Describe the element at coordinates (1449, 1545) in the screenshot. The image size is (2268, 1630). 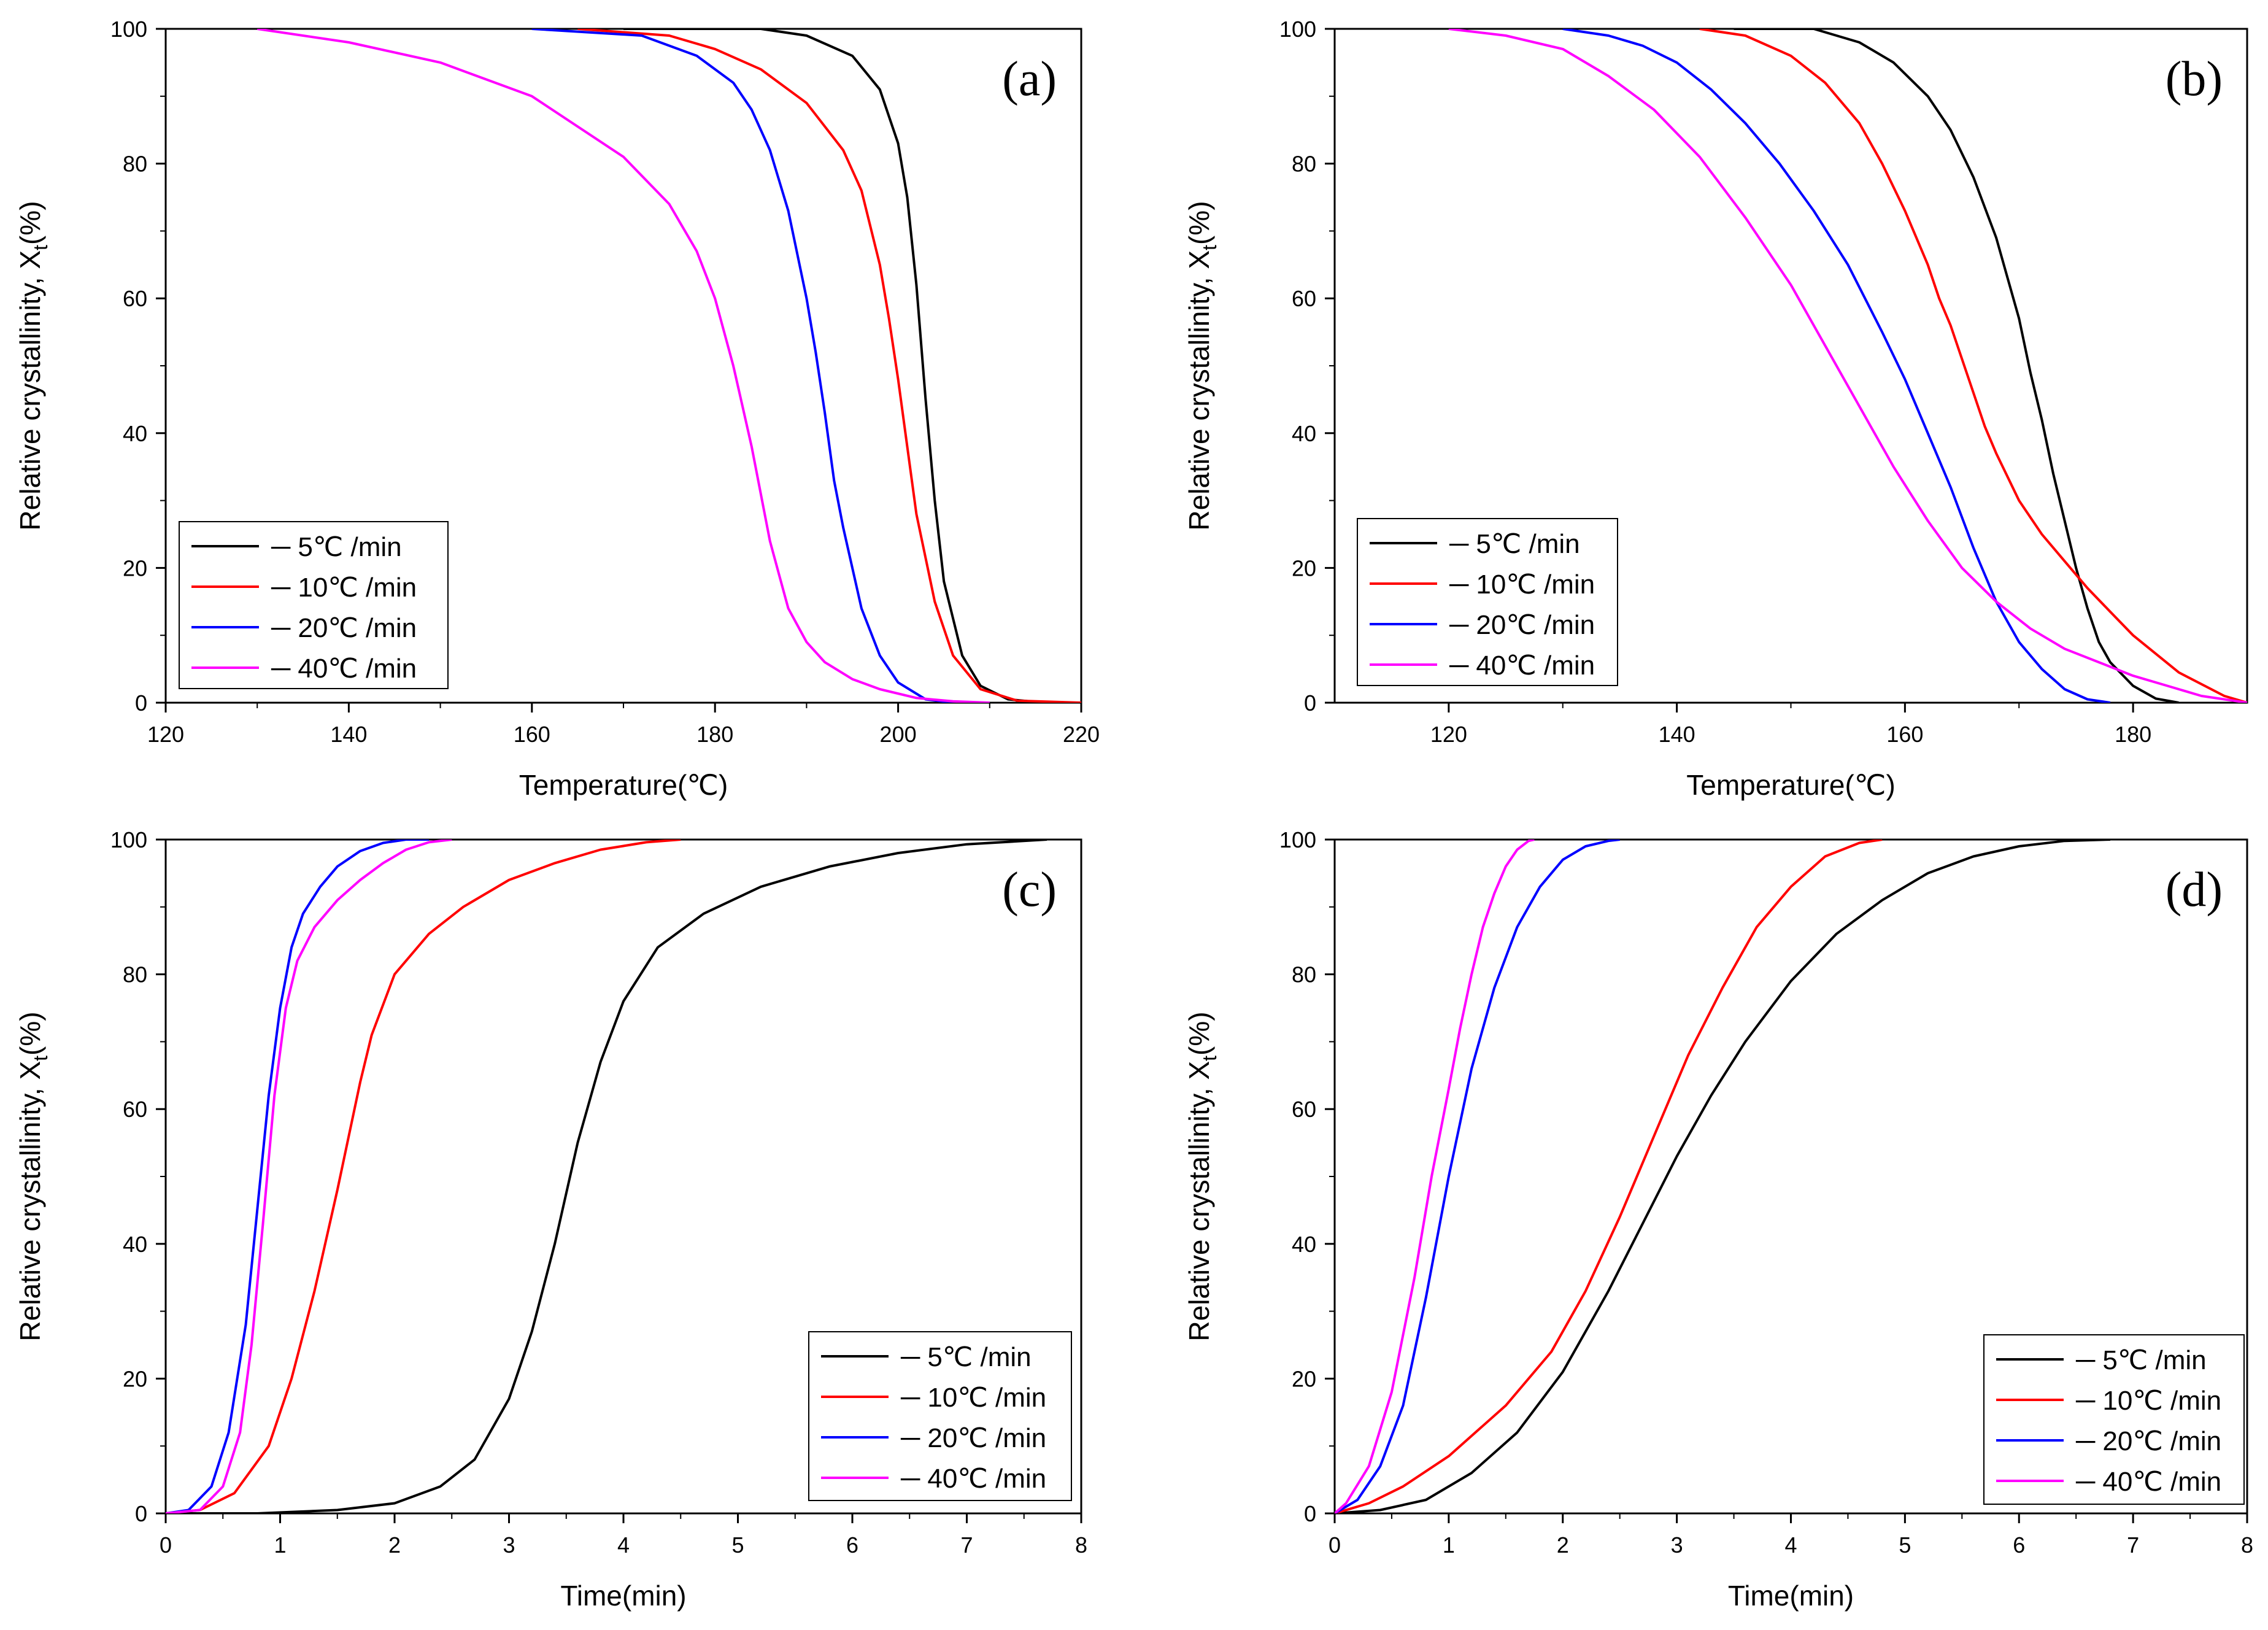
I see `x-tick-label: 1` at that location.